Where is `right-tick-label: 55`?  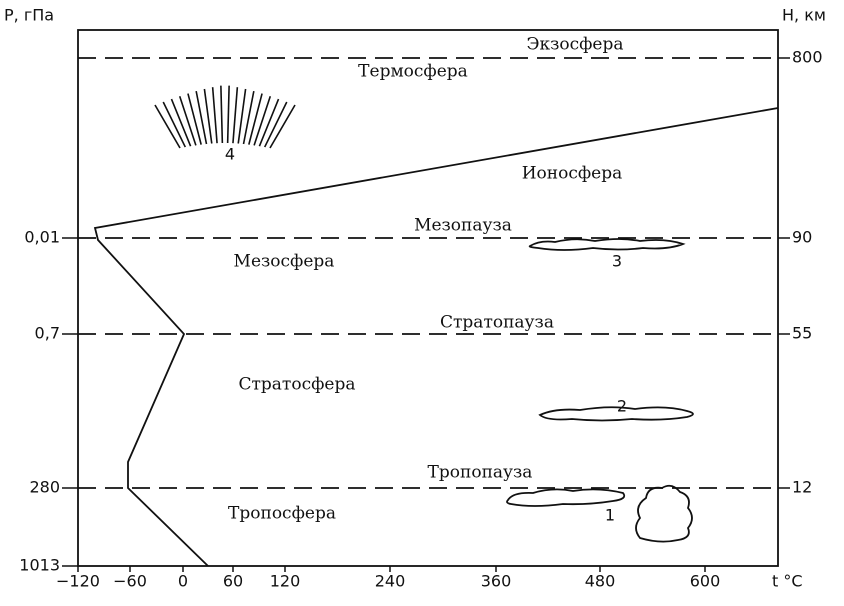 right-tick-label: 55 is located at coordinates (802, 333).